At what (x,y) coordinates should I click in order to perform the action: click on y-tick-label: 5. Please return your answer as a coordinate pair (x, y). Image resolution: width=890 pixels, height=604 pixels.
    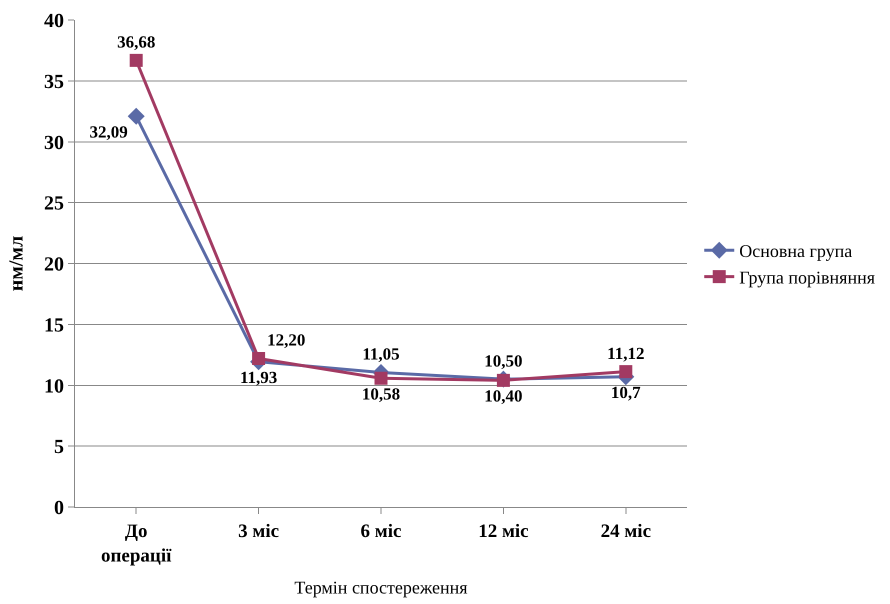
    Looking at the image, I should click on (59, 447).